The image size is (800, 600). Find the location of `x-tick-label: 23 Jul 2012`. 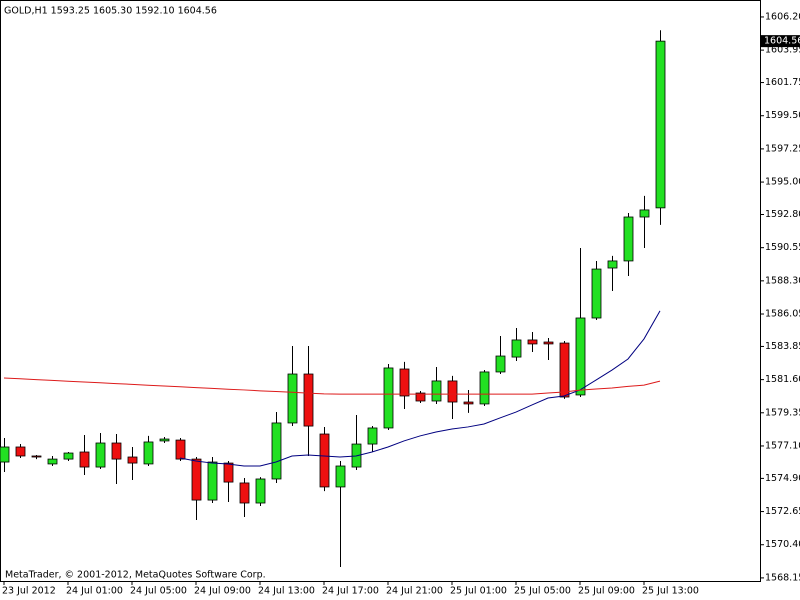

x-tick-label: 23 Jul 2012 is located at coordinates (29, 591).